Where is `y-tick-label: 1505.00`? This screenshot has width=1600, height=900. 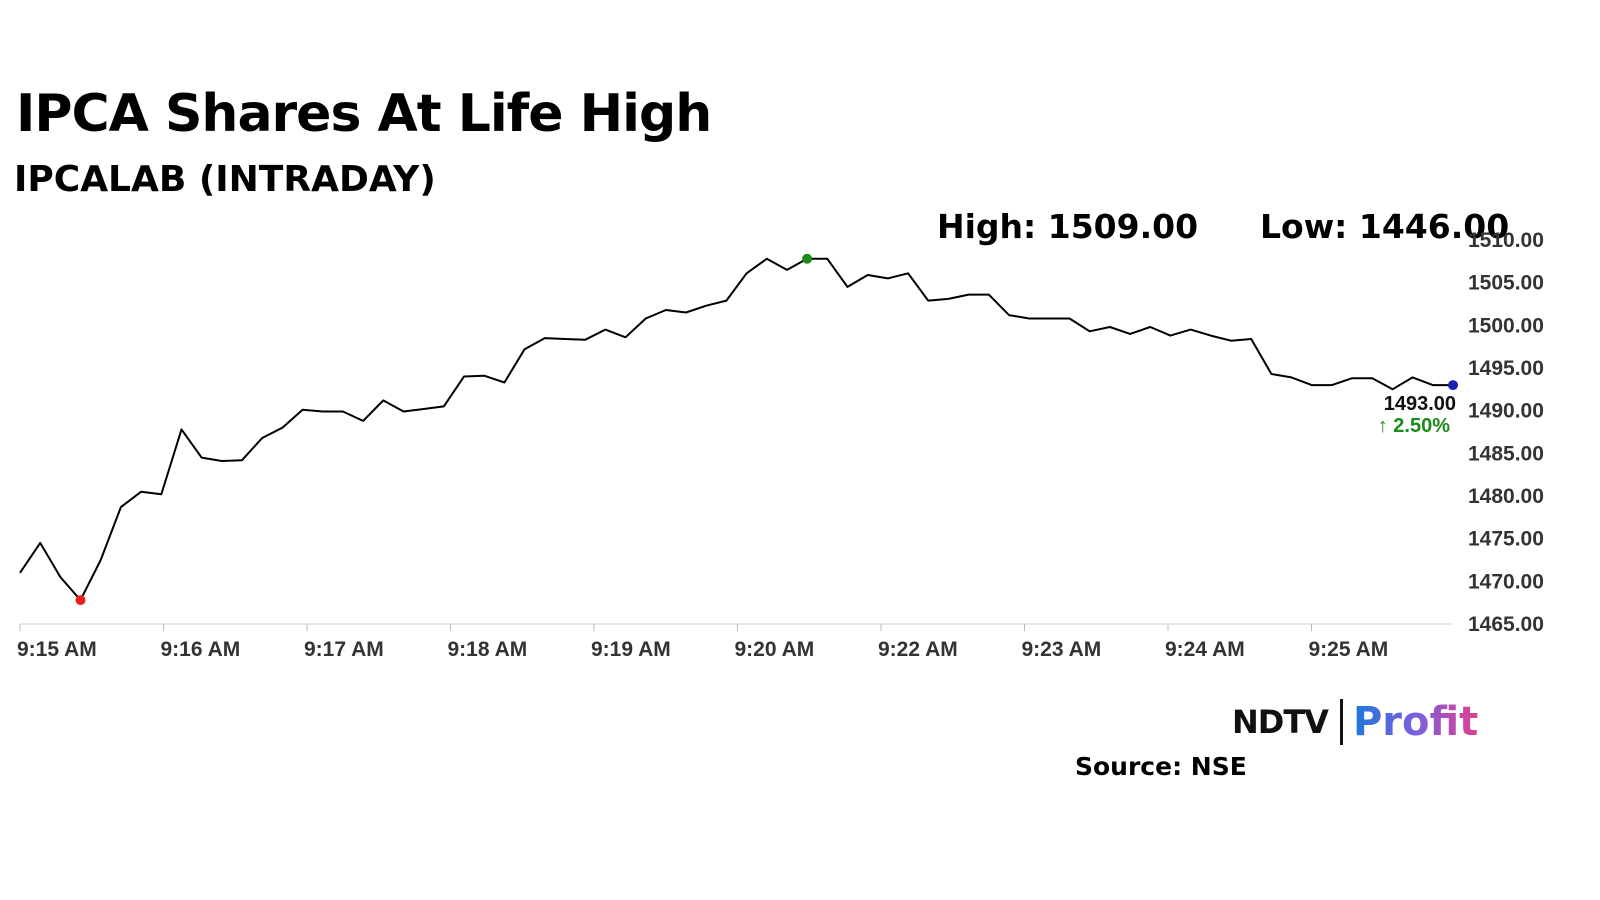
y-tick-label: 1505.00 is located at coordinates (1506, 283).